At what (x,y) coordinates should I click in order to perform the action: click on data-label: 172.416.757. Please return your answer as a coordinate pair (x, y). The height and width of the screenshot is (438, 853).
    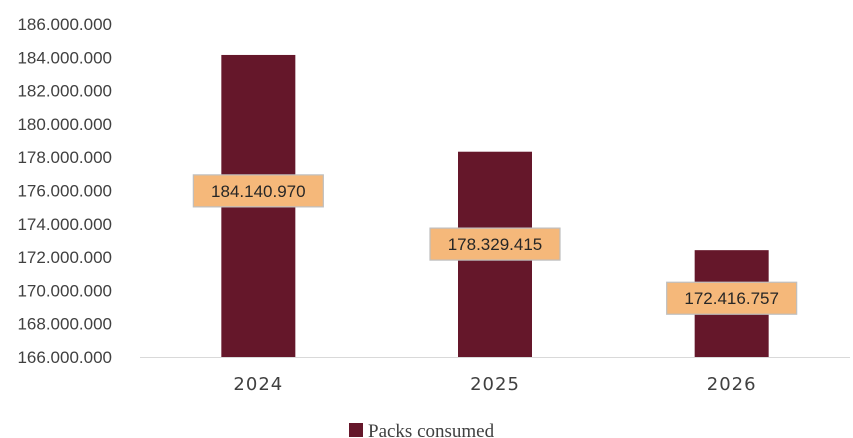
    Looking at the image, I should click on (732, 298).